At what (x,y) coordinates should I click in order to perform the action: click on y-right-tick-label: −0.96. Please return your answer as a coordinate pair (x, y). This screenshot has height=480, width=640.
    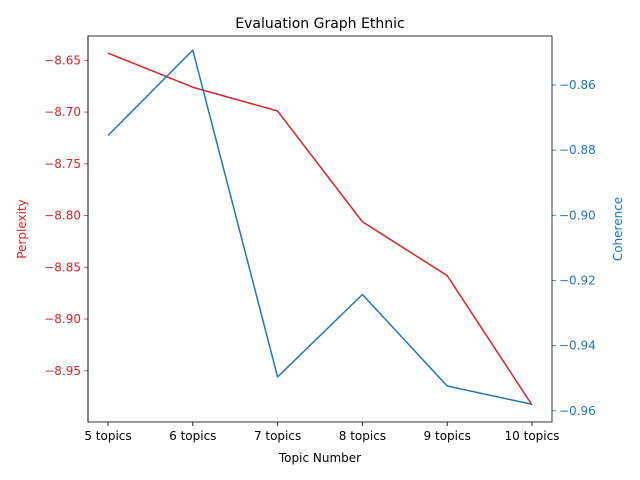
    Looking at the image, I should click on (577, 411).